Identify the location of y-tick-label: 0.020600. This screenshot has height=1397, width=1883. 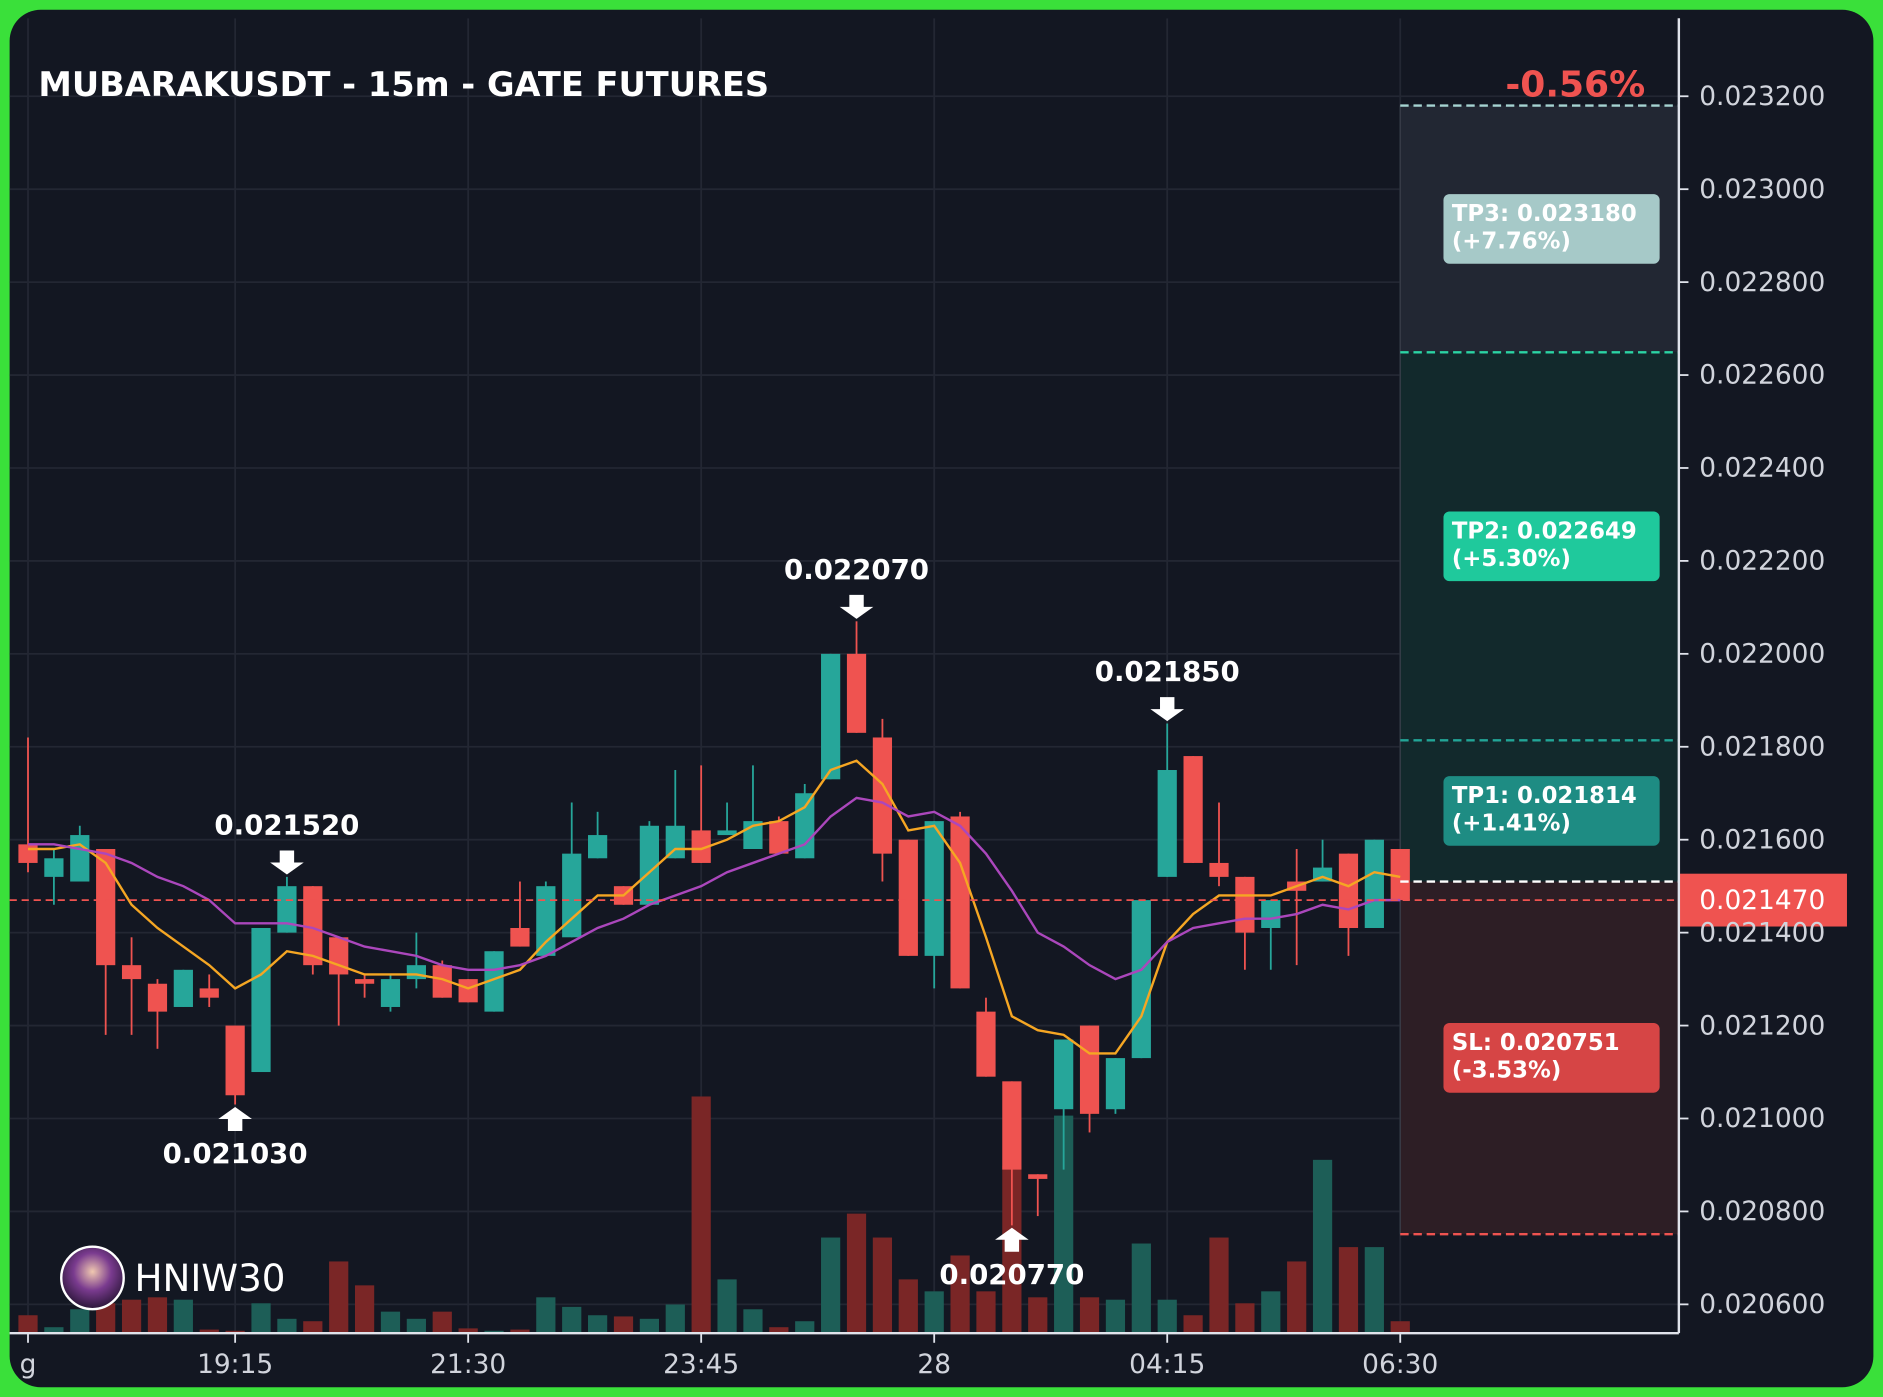
(1762, 1304).